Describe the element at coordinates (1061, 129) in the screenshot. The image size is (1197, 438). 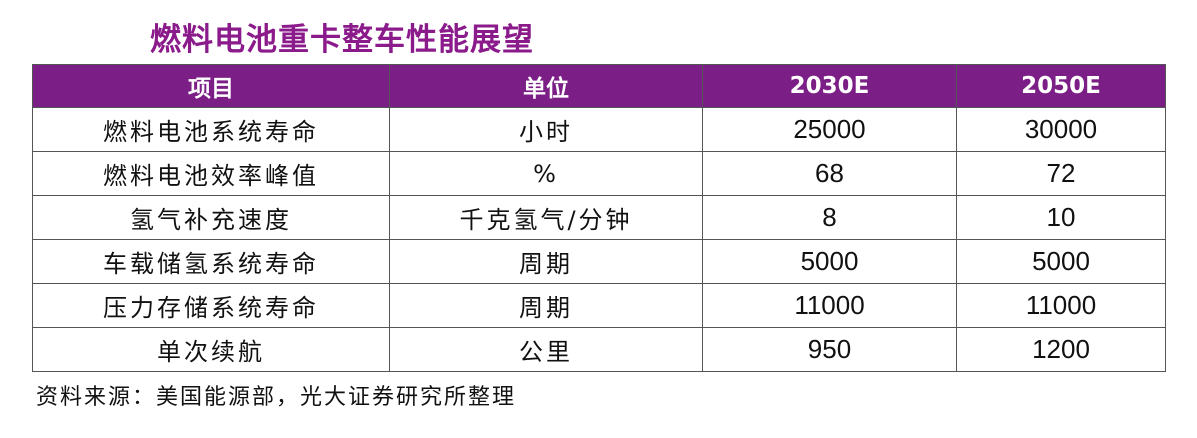
I see `row-value-2050: 30000` at that location.